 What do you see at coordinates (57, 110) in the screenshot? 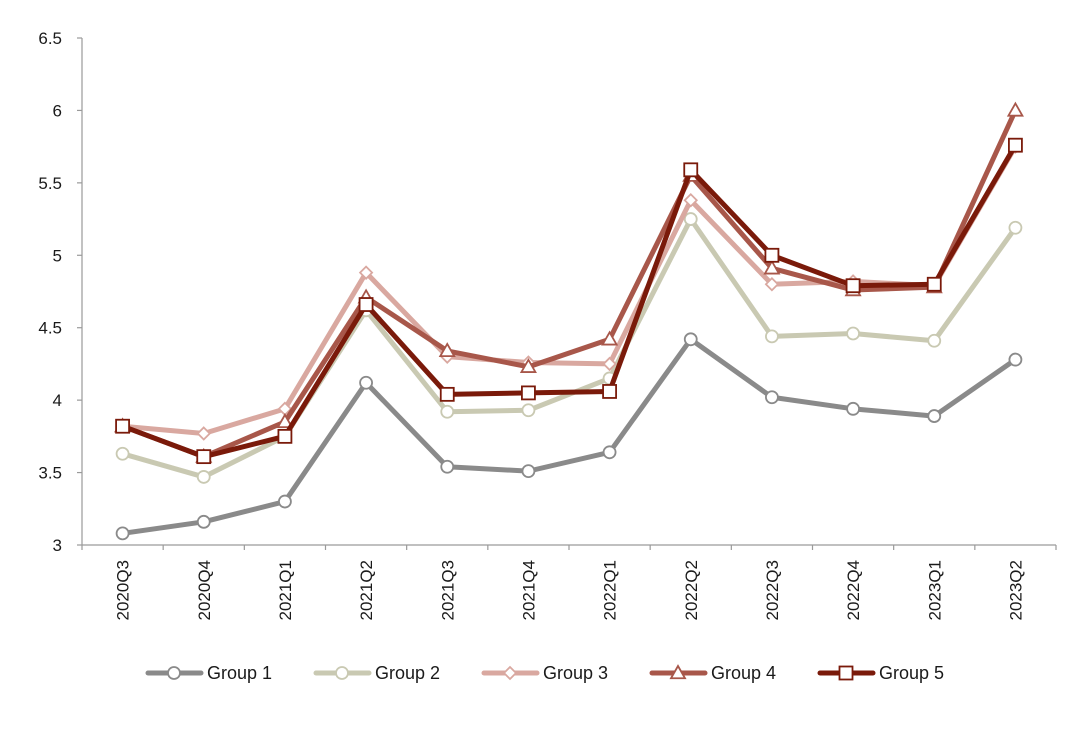
I see `y-tick-label: 6` at bounding box center [57, 110].